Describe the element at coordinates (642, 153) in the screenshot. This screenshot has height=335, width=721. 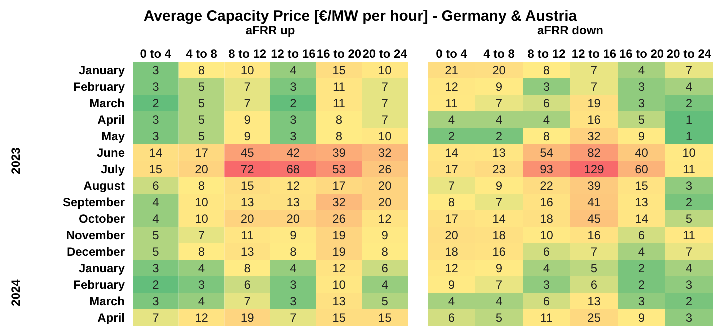
I see `data-label: 40` at that location.